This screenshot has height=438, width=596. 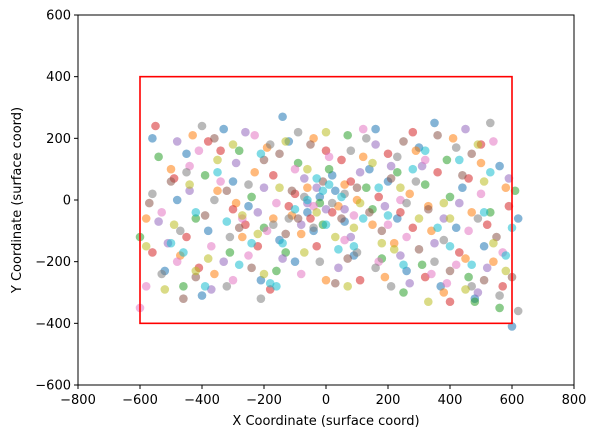 I want to click on y-tick-label: 400, so click(x=58, y=77).